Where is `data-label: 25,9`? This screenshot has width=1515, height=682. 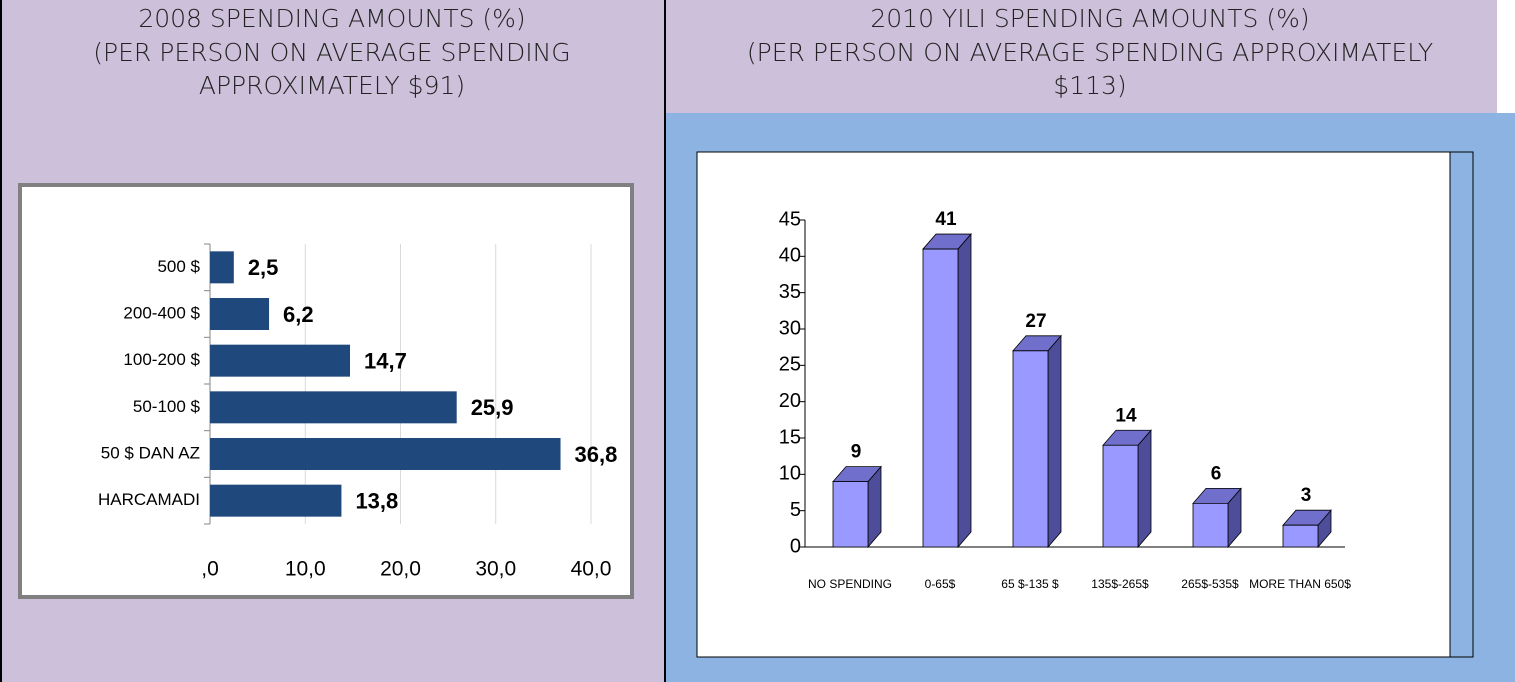 data-label: 25,9 is located at coordinates (492, 407).